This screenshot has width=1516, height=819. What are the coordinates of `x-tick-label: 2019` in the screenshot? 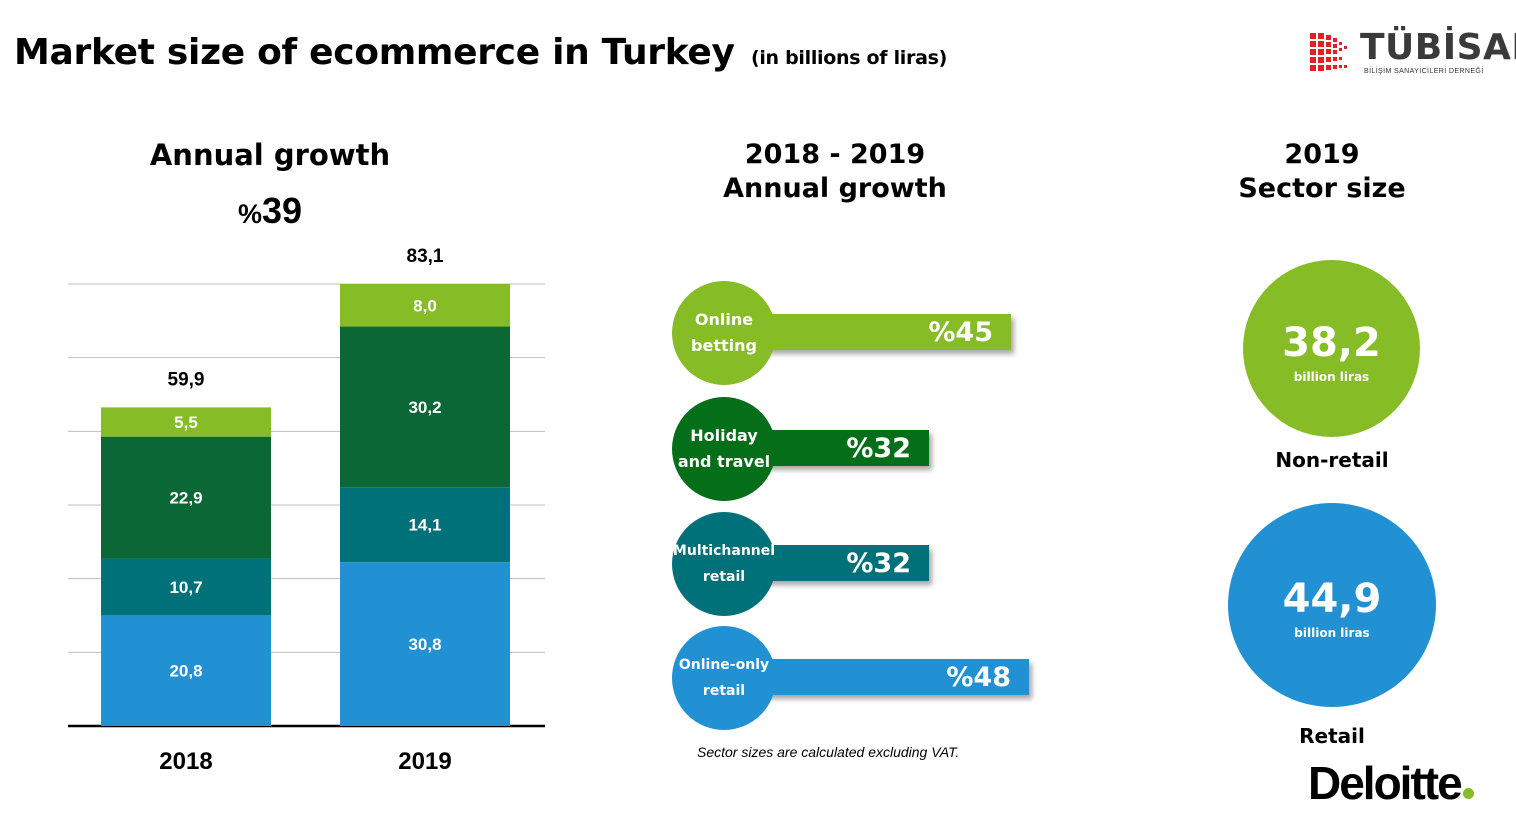 It's located at (424, 761).